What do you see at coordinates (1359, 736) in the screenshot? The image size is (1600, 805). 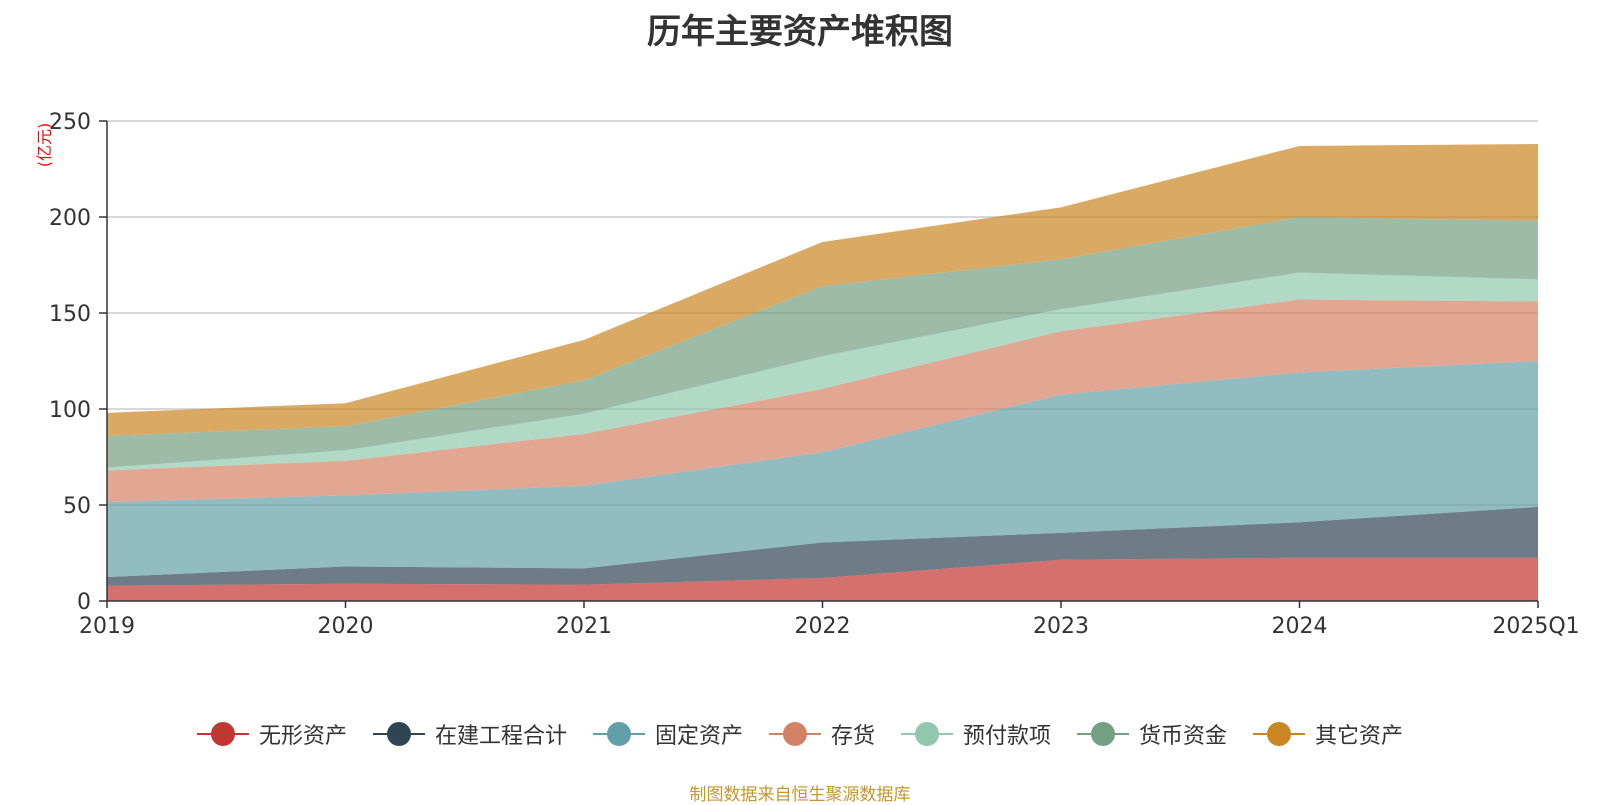 I see `legend-label: 其它资产` at bounding box center [1359, 736].